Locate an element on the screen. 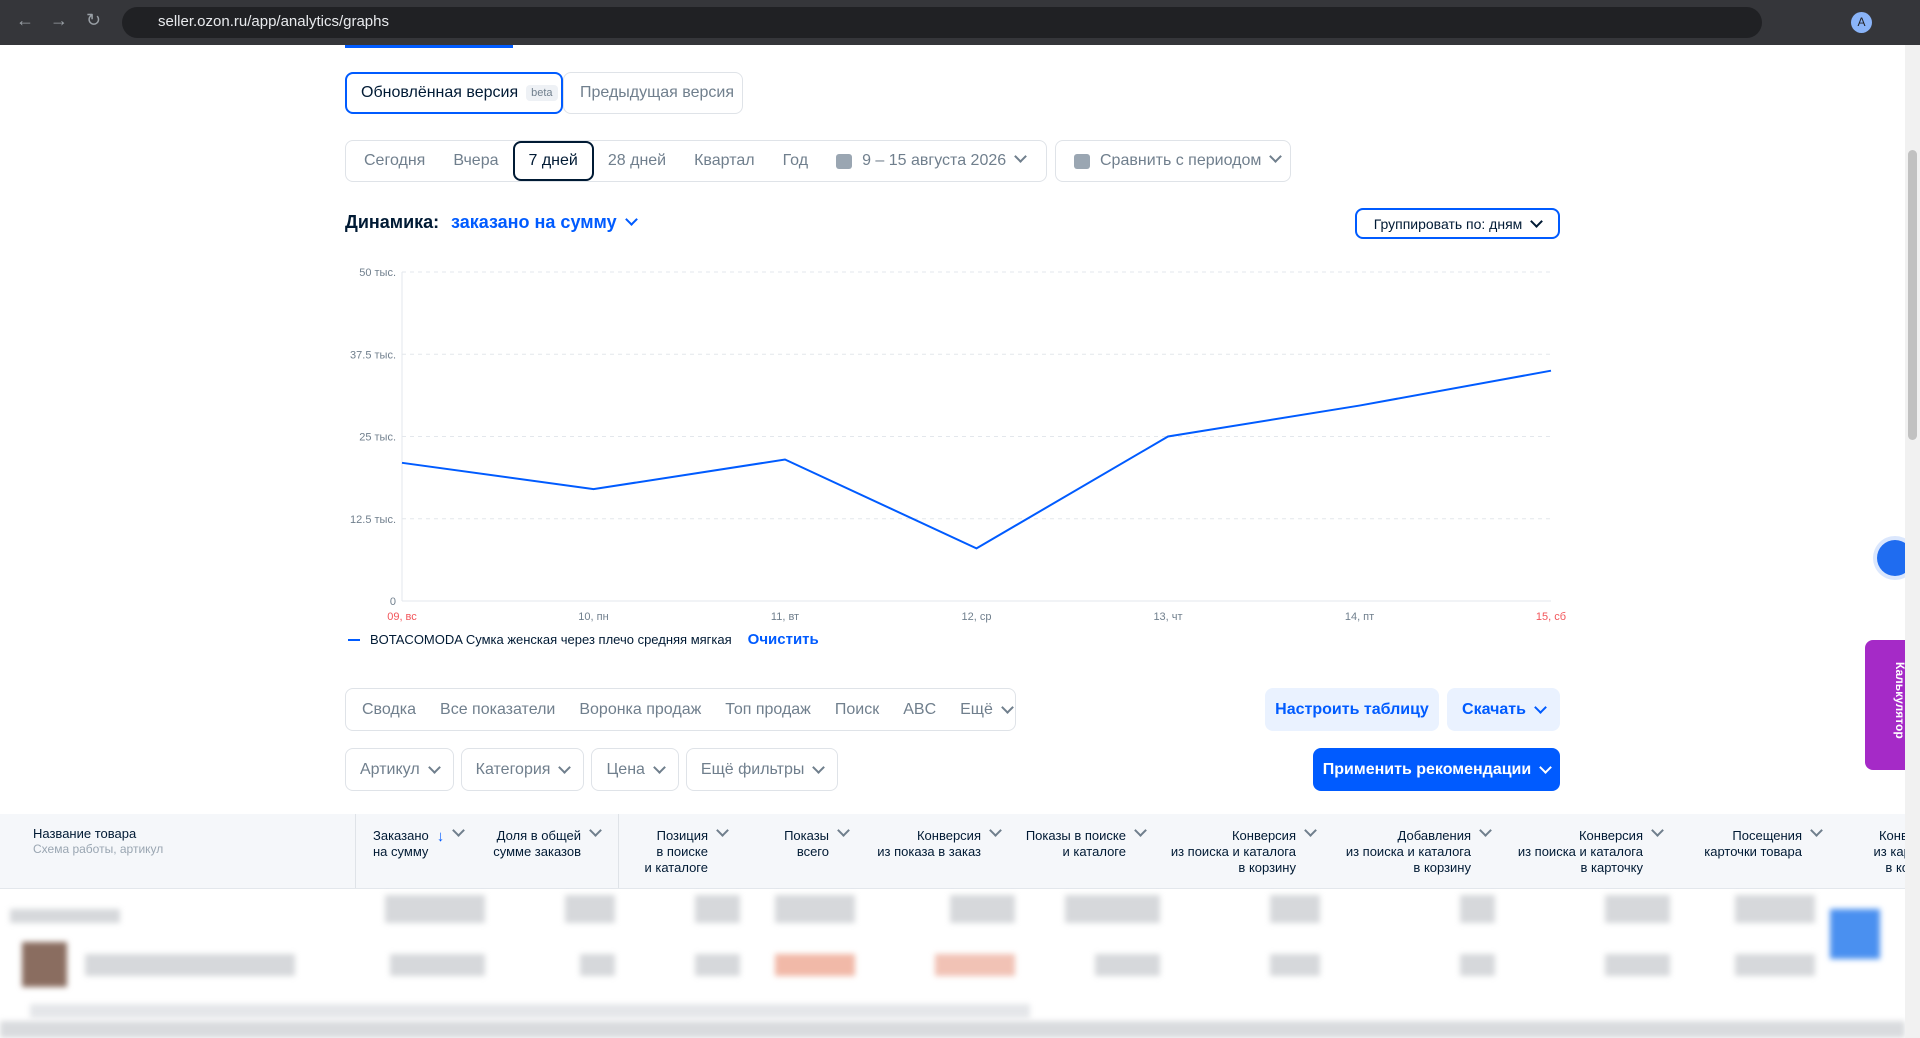 This screenshot has height=1038, width=1920. back-button: ← is located at coordinates (25, 20).